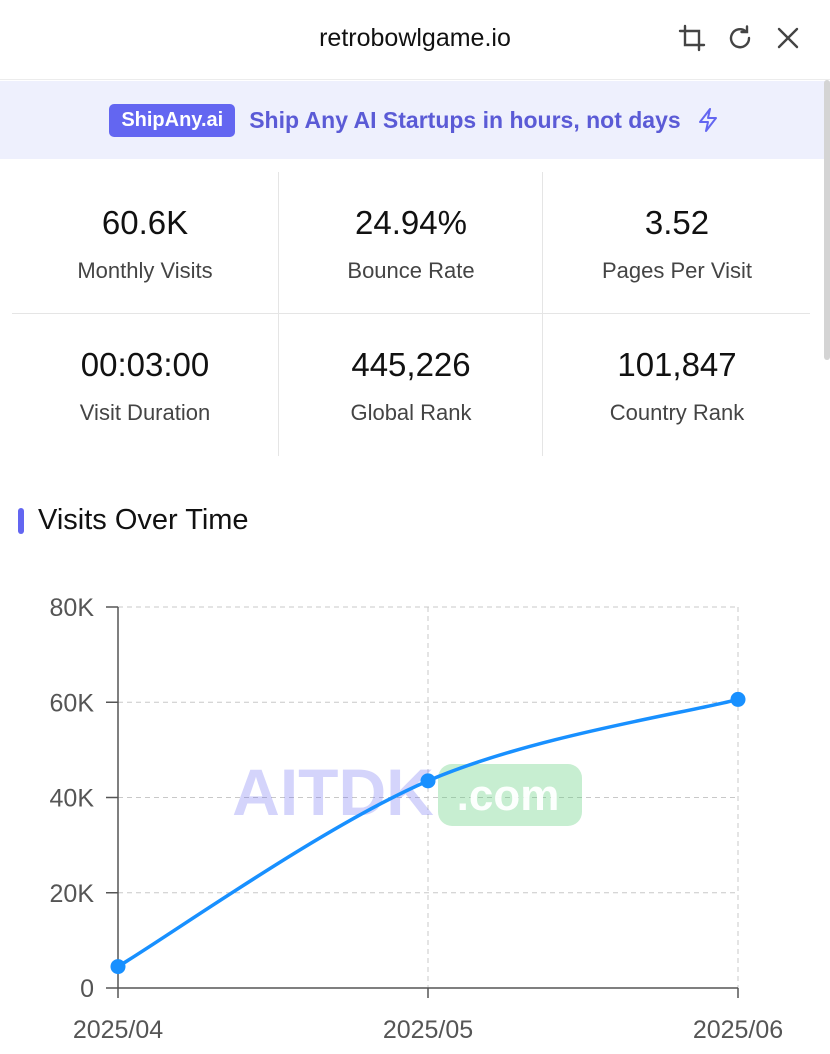  I want to click on stat-global-rank: 445,226 Global Rank, so click(411, 384).